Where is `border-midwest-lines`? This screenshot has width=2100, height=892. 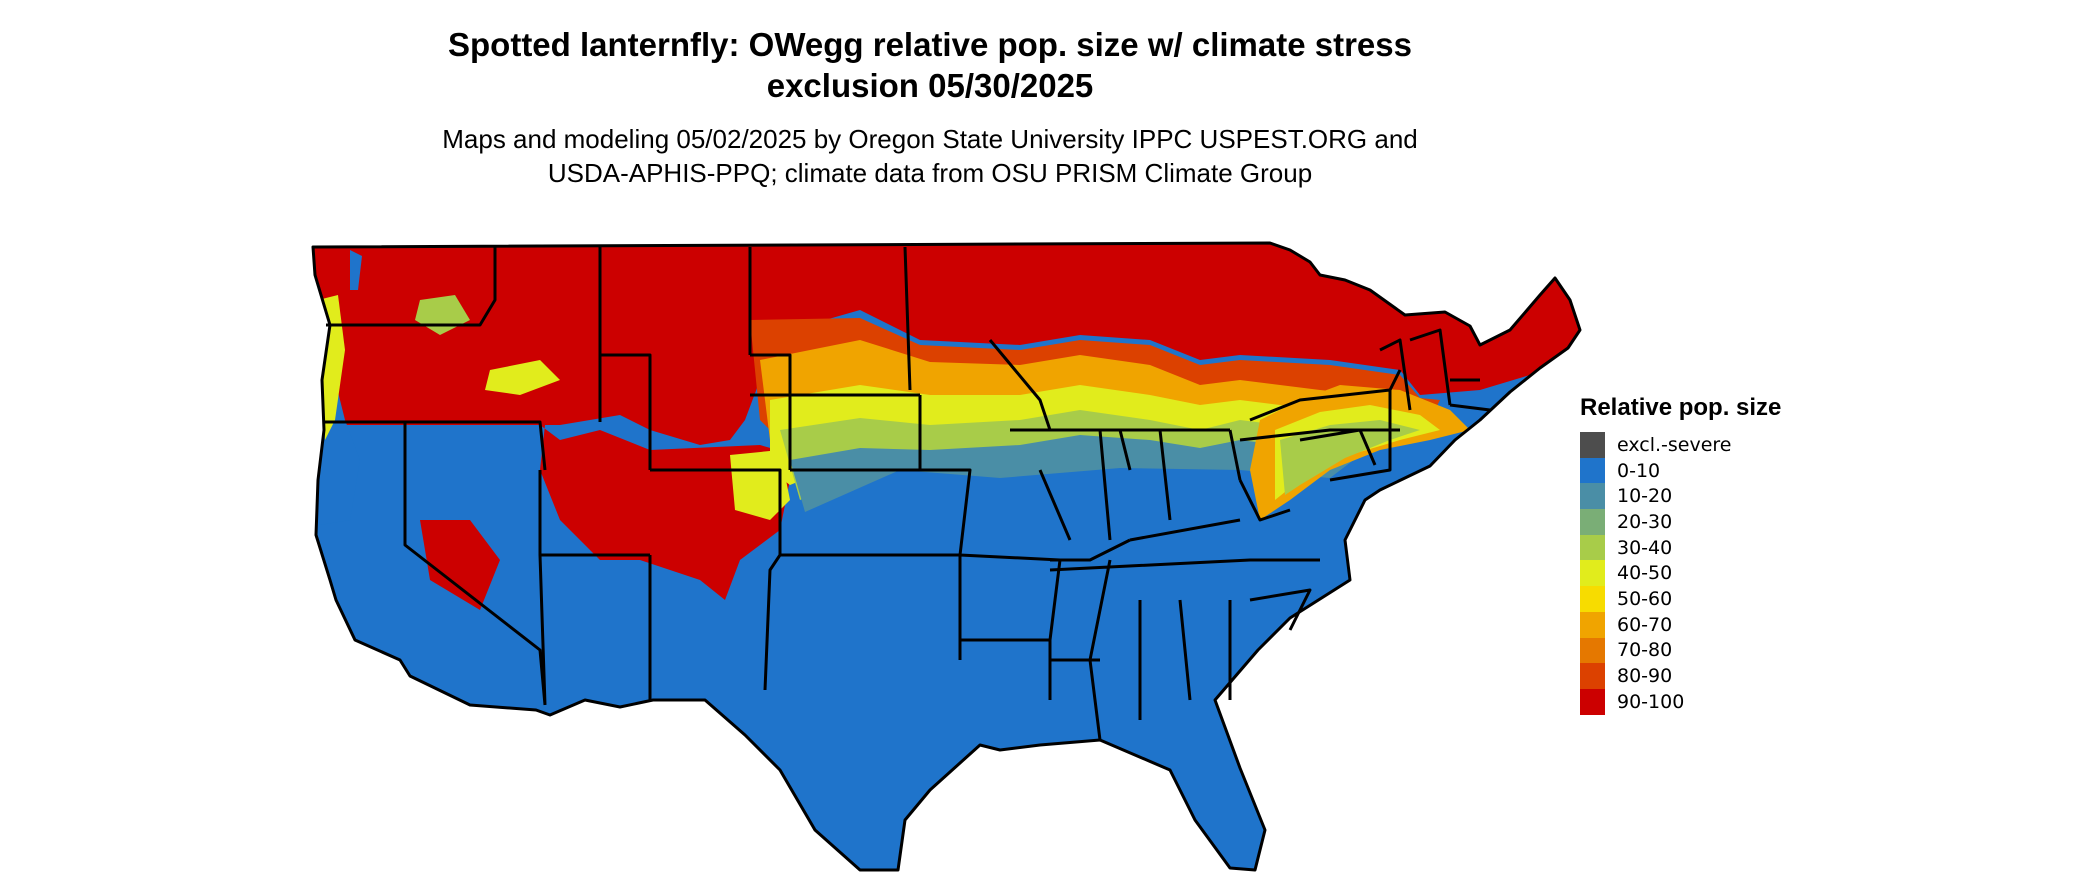
border-midwest-lines is located at coordinates (1194, 540).